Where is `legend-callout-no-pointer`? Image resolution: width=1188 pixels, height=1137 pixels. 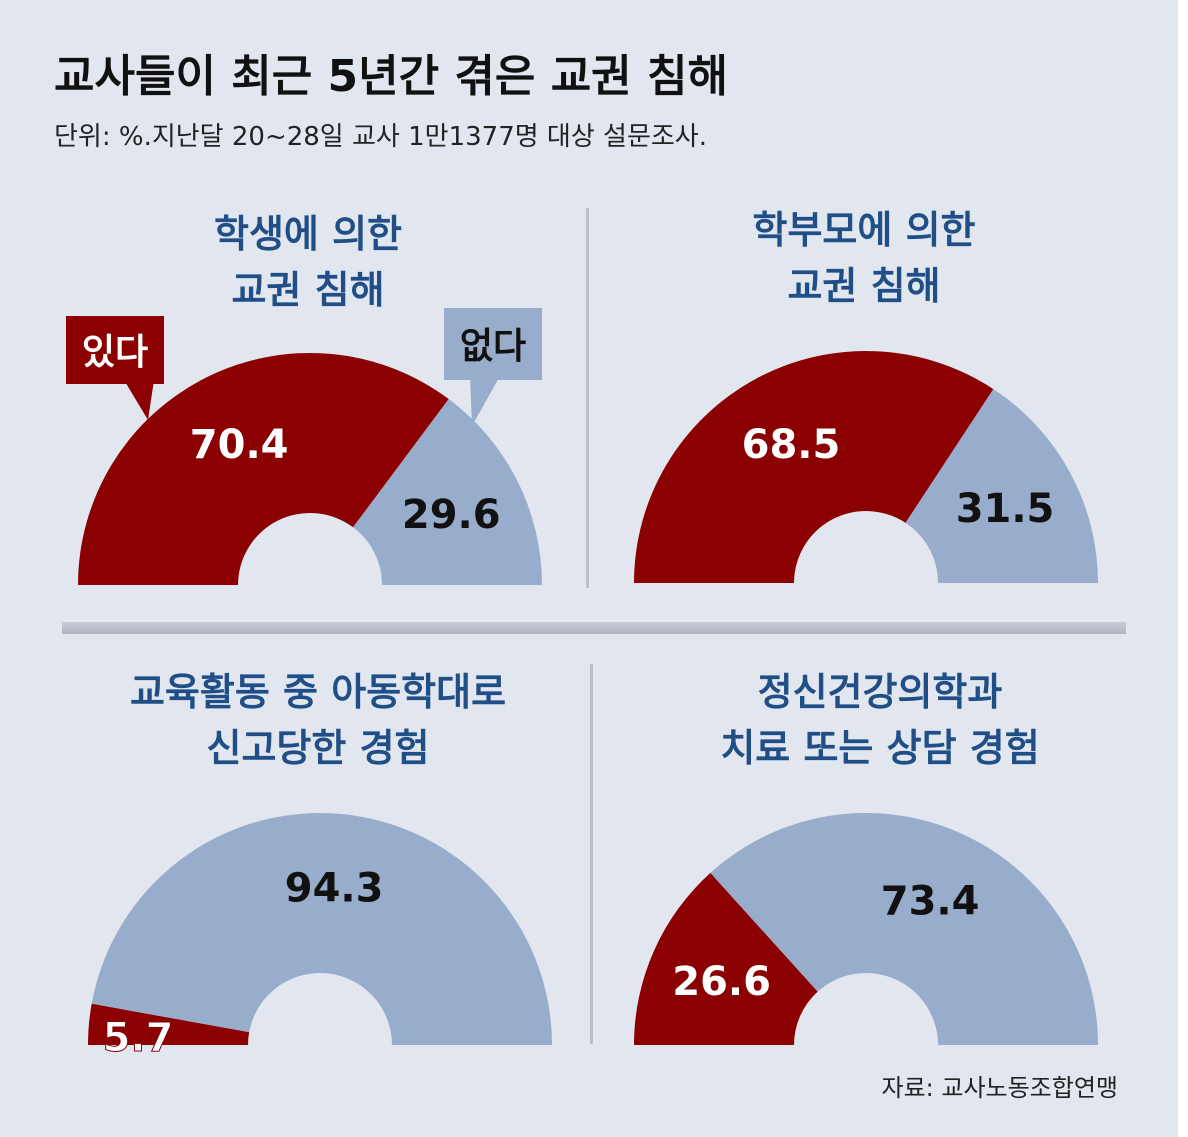 legend-callout-no-pointer is located at coordinates (485, 401).